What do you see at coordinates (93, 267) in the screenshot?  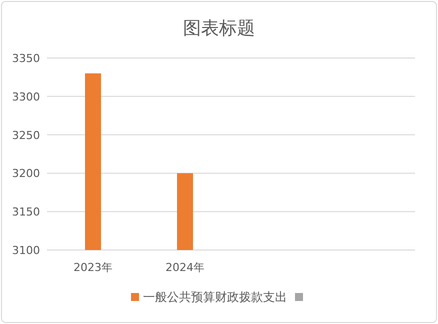 I see `x-tick-label: 2023年` at bounding box center [93, 267].